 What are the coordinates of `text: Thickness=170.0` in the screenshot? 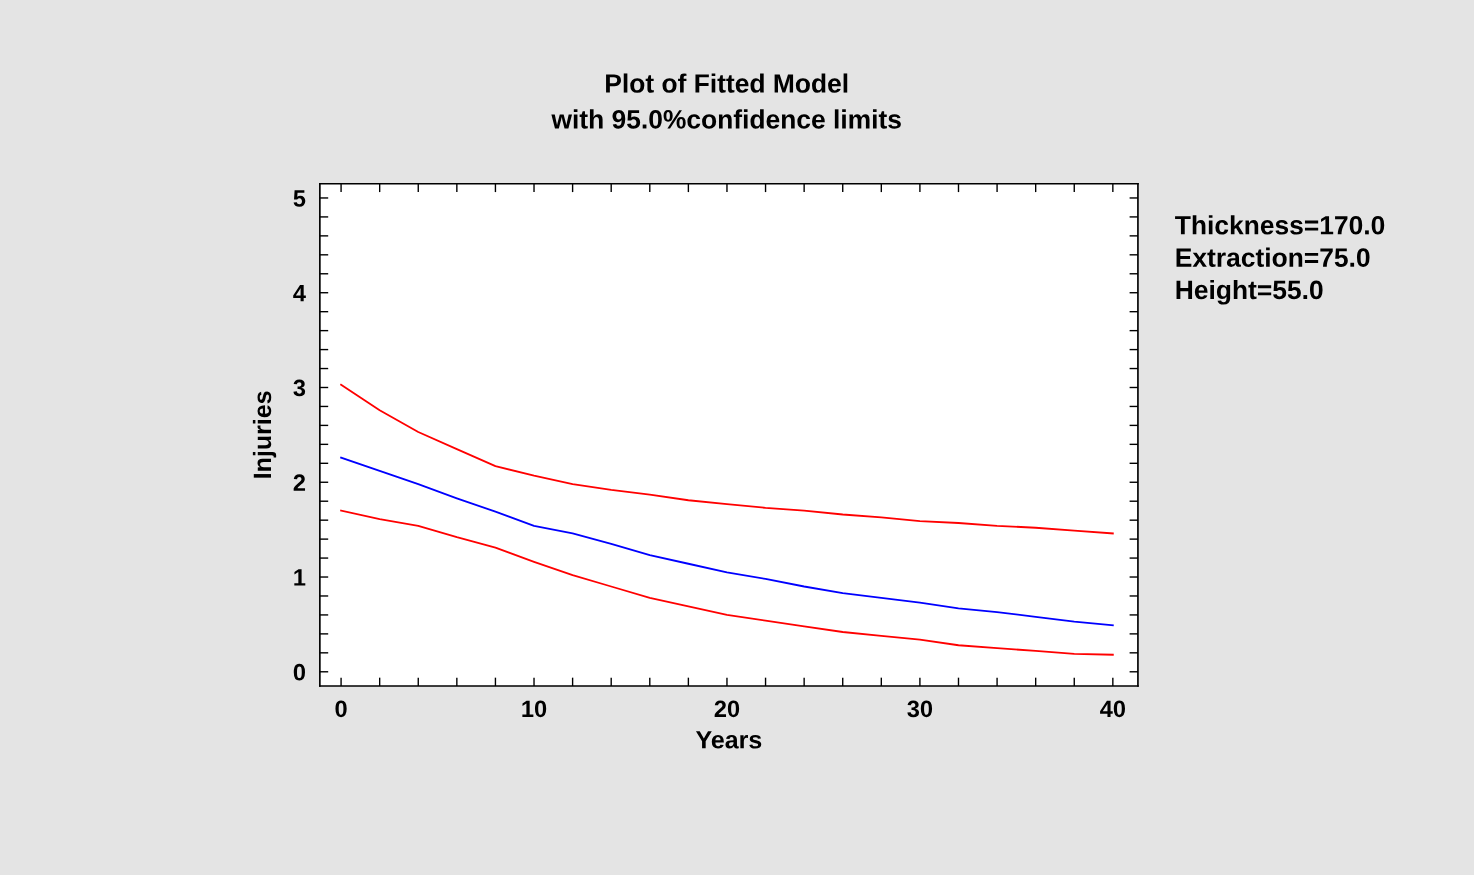 It's located at (1280, 225).